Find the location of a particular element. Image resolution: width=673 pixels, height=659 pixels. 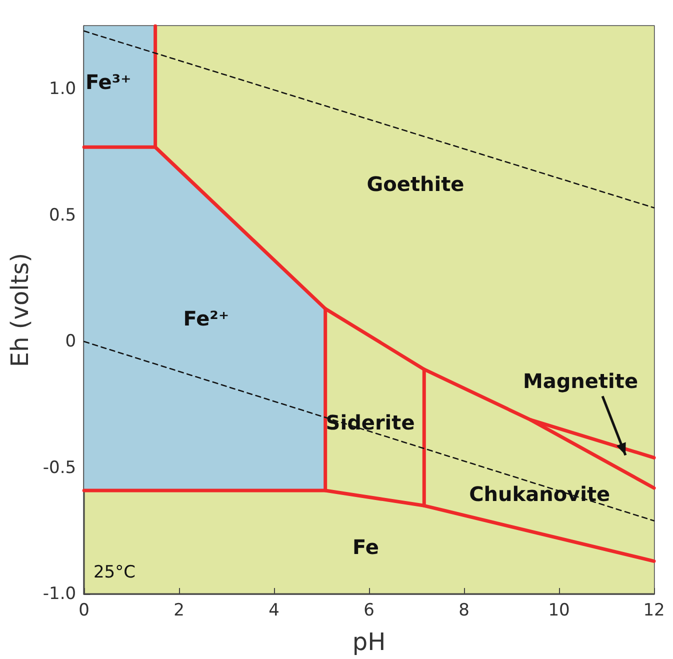

x-tick-label: 0 is located at coordinates (84, 610).